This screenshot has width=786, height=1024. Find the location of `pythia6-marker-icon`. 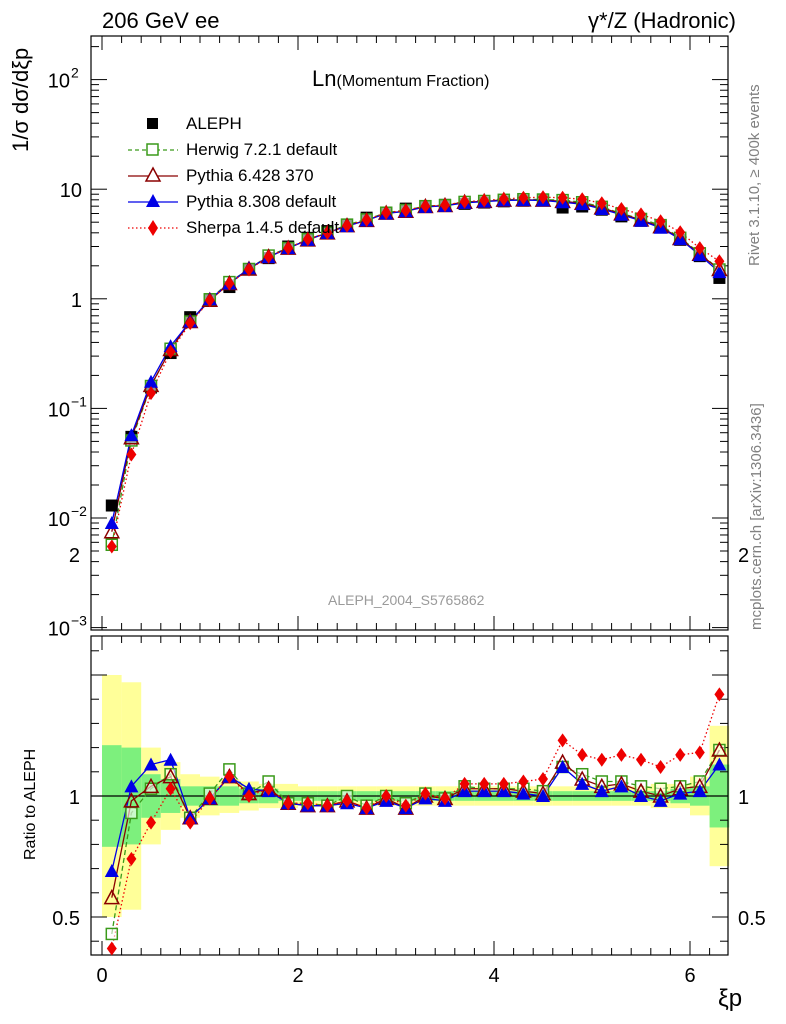

pythia6-marker-icon is located at coordinates (153, 174).